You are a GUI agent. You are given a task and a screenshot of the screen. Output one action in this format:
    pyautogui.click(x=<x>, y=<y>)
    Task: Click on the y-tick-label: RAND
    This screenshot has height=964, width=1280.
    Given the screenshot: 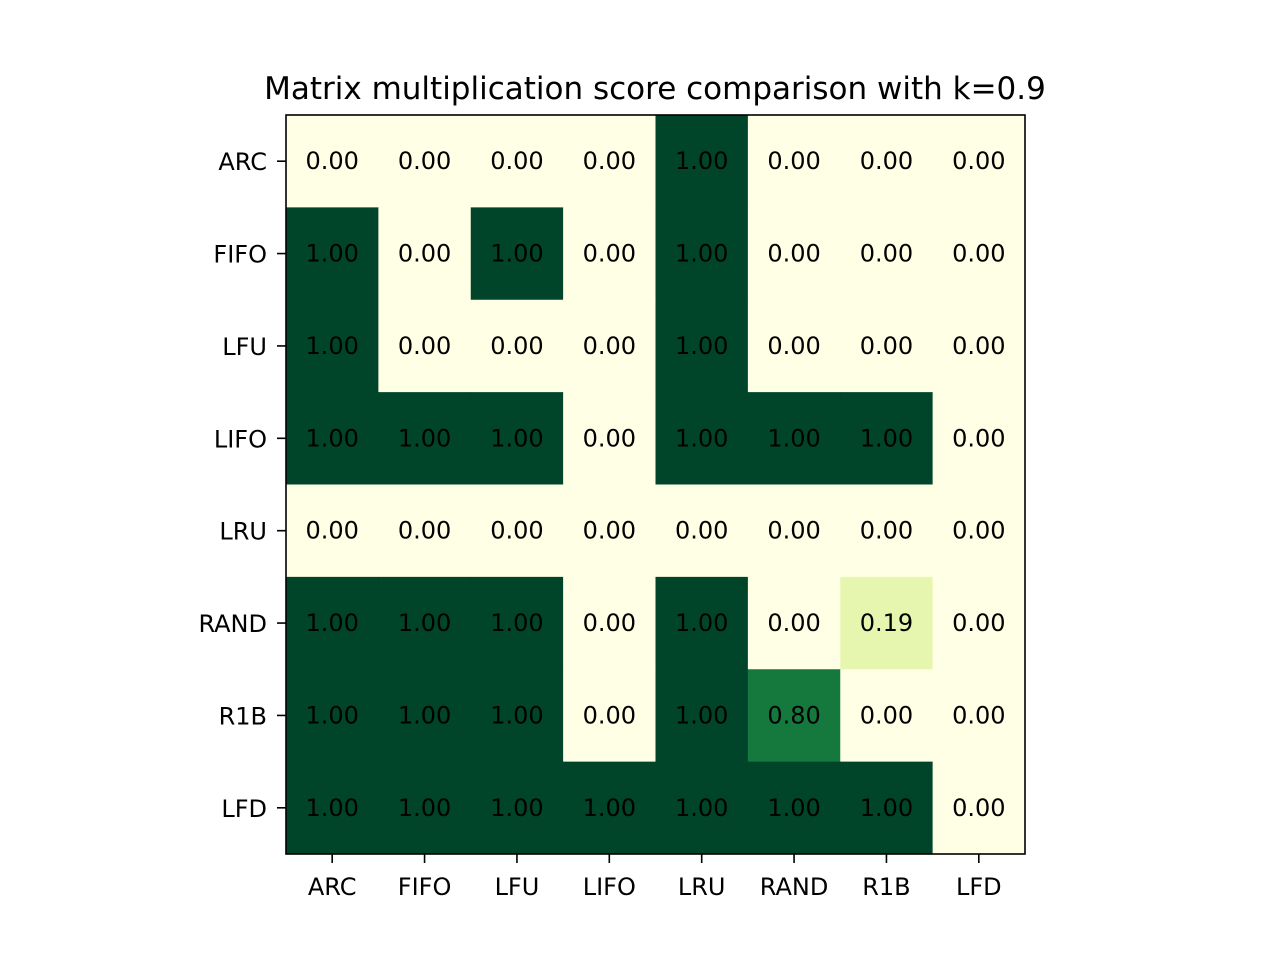 What is the action you would take?
    pyautogui.click(x=232, y=624)
    